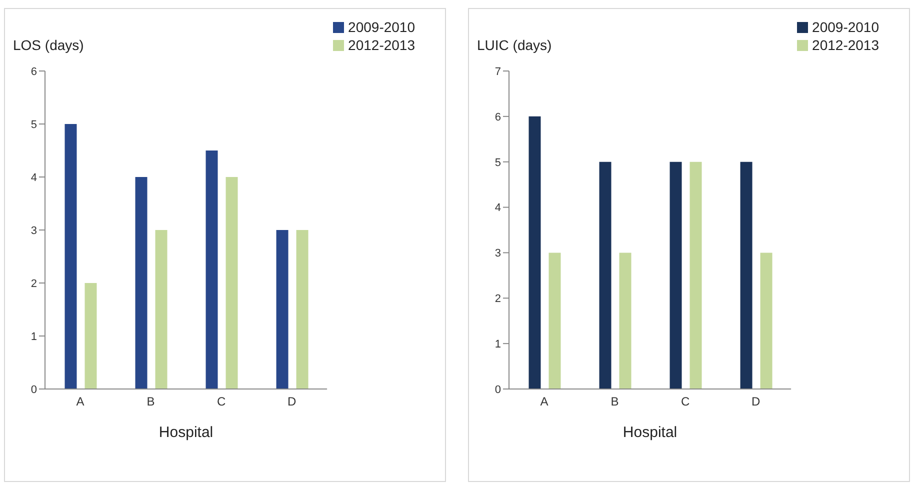  What do you see at coordinates (497, 72) in the screenshot?
I see `y-tick-label: 7` at bounding box center [497, 72].